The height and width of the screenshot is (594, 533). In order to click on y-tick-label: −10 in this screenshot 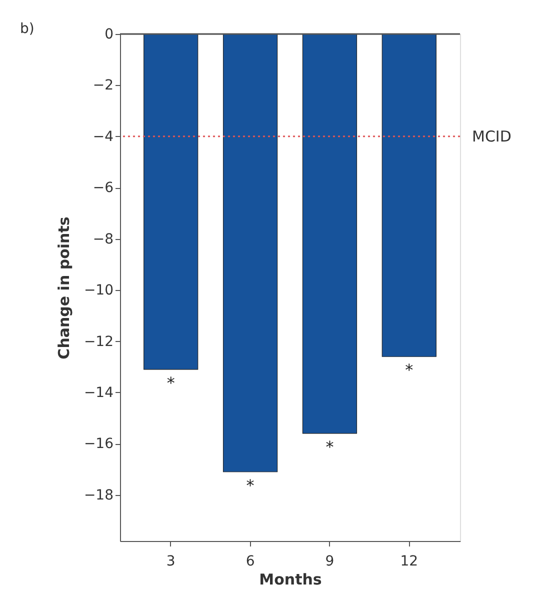, I will do `click(99, 290)`.